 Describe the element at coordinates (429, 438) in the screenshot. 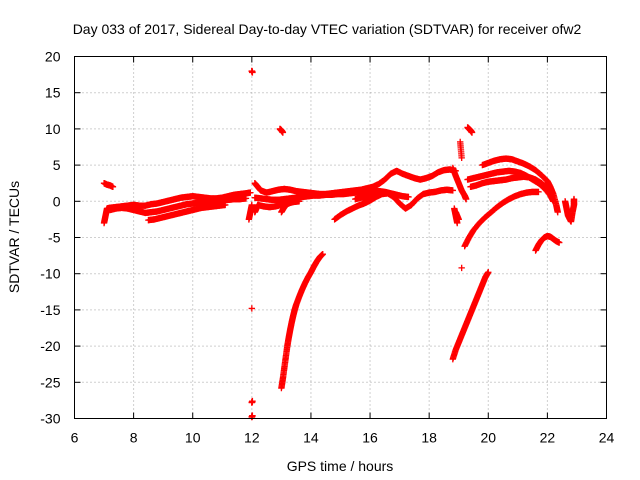

I see `x-tick-label: 18` at that location.